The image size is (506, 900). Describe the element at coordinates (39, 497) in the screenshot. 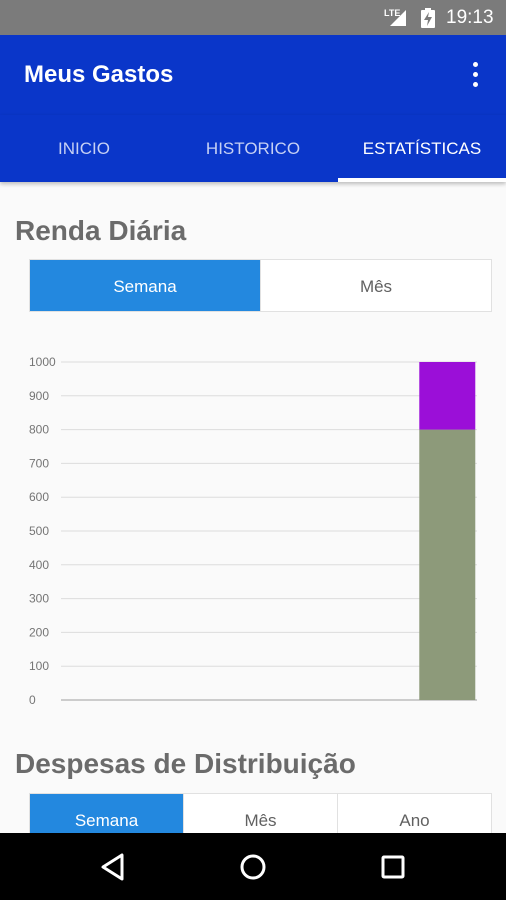

I see `y-tick-label: 600` at that location.